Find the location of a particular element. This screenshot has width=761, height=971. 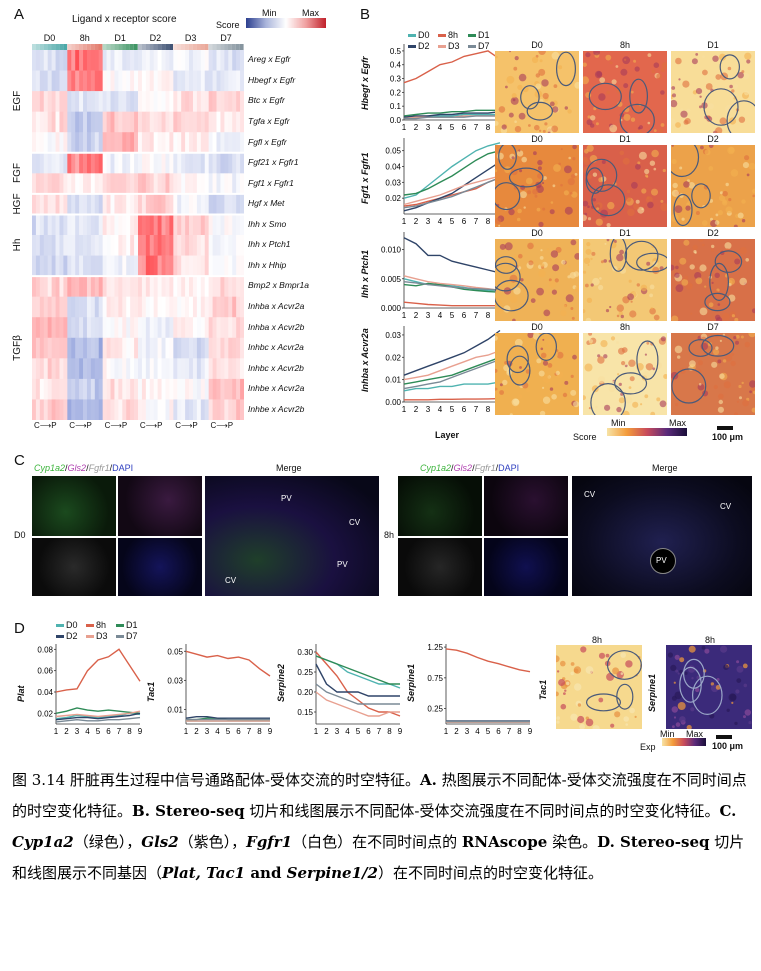

y-tick-label: 0.03 is located at coordinates (175, 680).